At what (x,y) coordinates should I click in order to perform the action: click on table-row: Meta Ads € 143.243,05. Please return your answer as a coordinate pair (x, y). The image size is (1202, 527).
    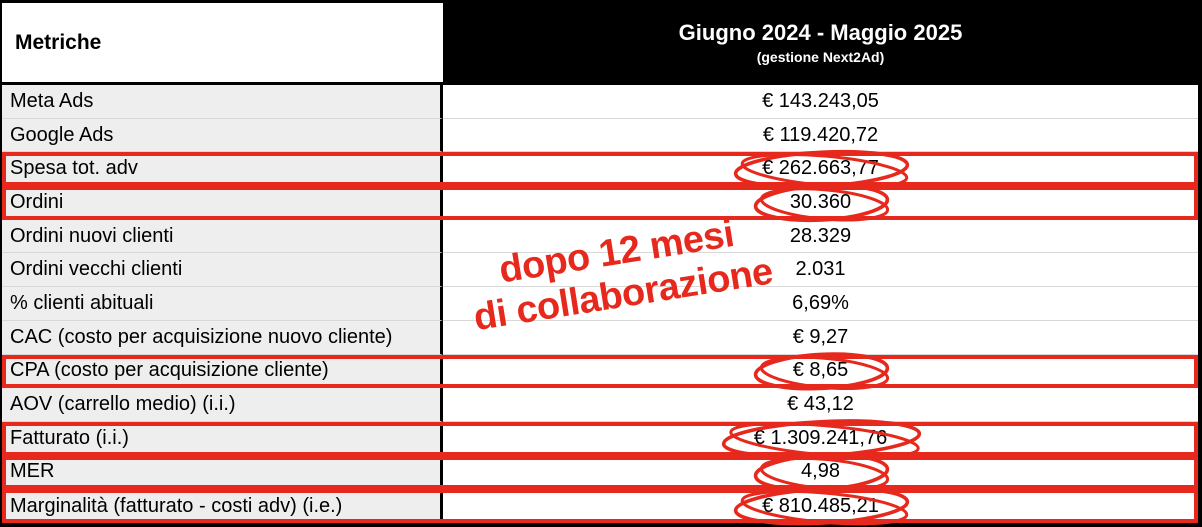
    Looking at the image, I should click on (600, 102).